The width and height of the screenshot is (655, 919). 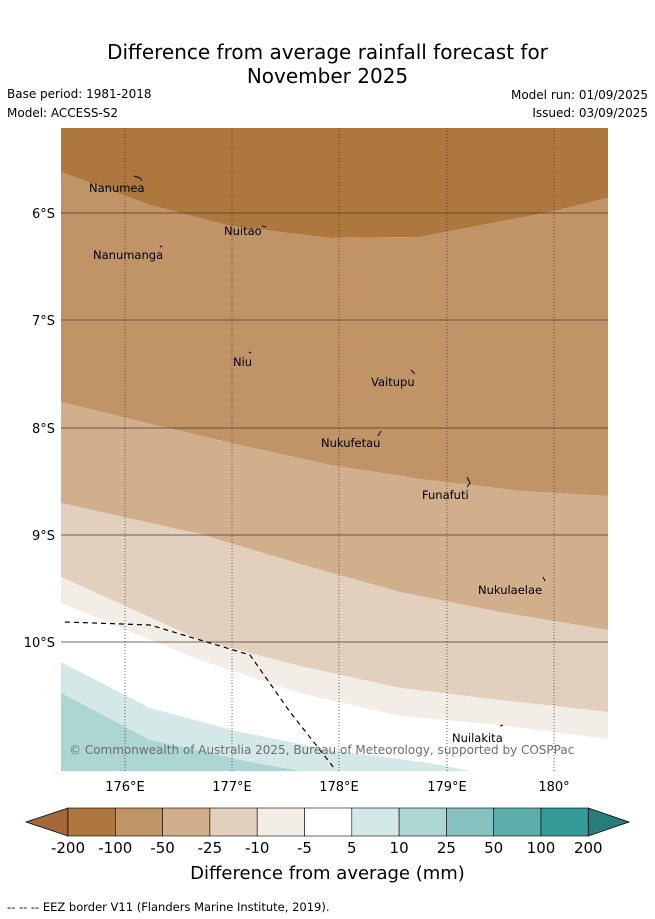 I want to click on colorbar: -200 -100 -50 -25 -10 -5 5 10 25 50 100 200, so click(x=327, y=832).